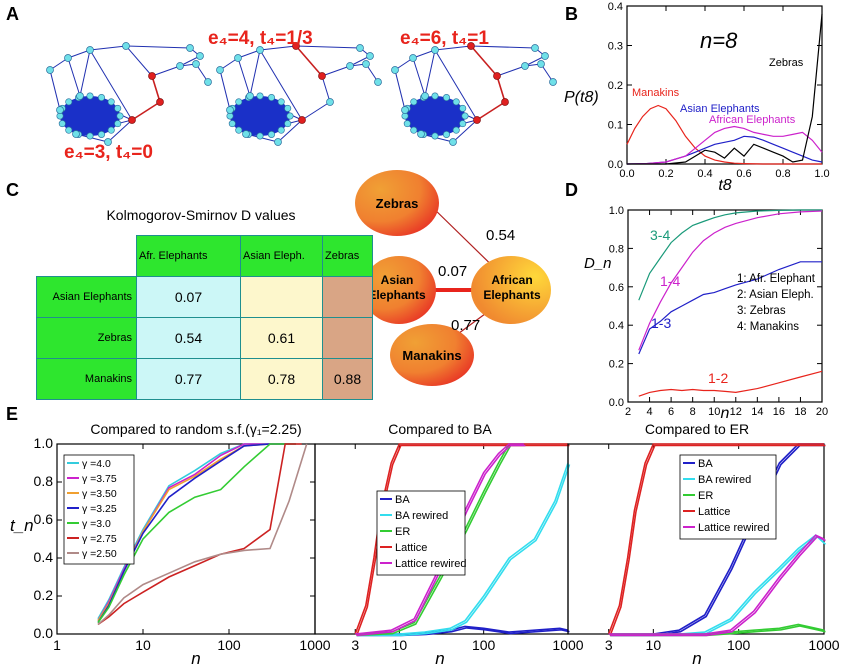  Describe the element at coordinates (725, 413) in the screenshot. I see `chart-d-xlabel: n` at that location.